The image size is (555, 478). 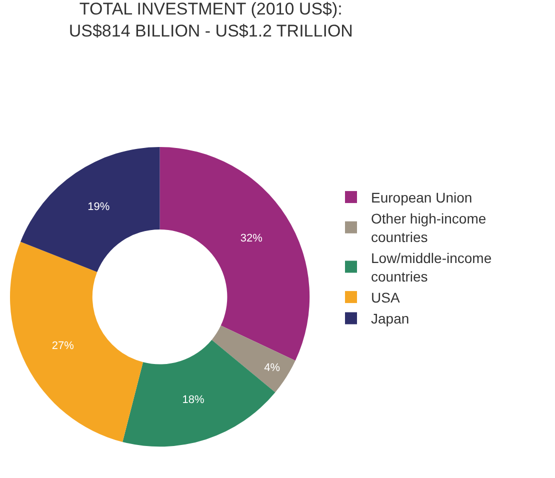 I want to click on chart-title: TOTAL INVESTMENT (2010 US$): US$814 BILLION - US$1.2 TRILLION, so click(x=210, y=20).